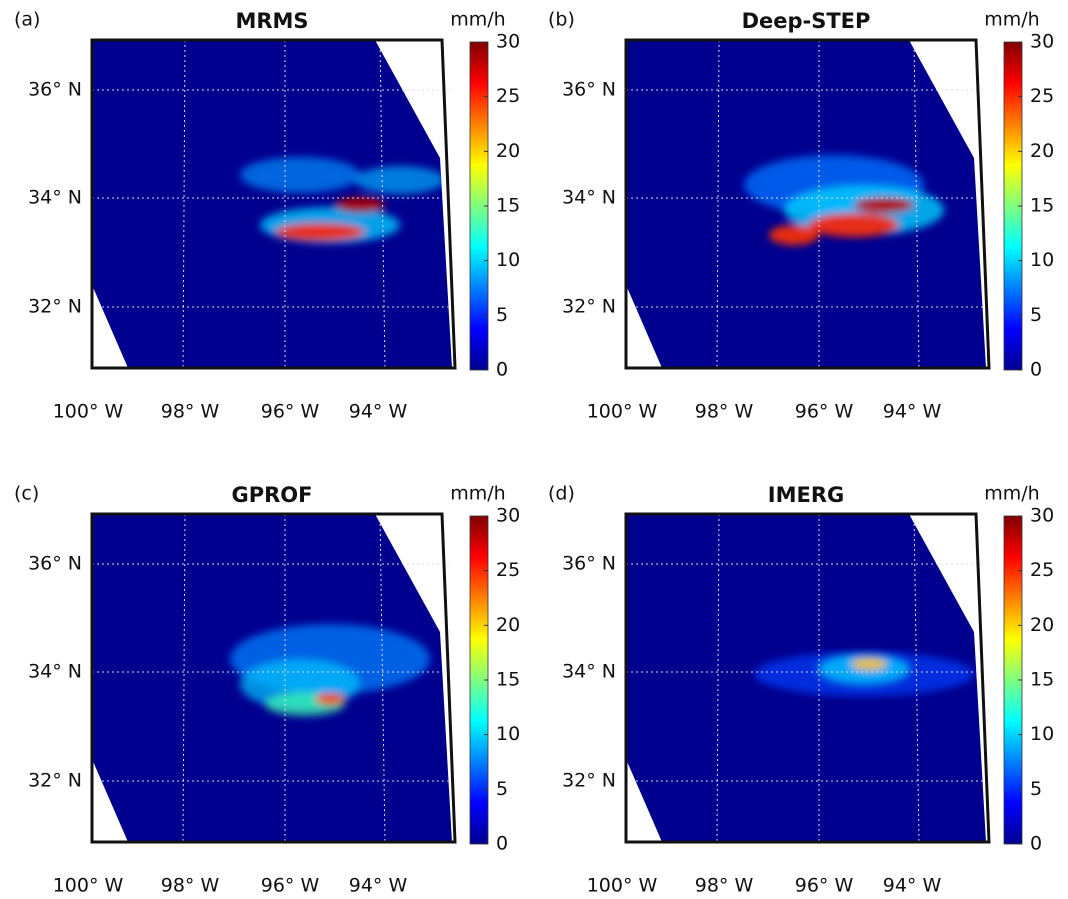  What do you see at coordinates (806, 495) in the screenshot?
I see `panel-title: IMERG` at bounding box center [806, 495].